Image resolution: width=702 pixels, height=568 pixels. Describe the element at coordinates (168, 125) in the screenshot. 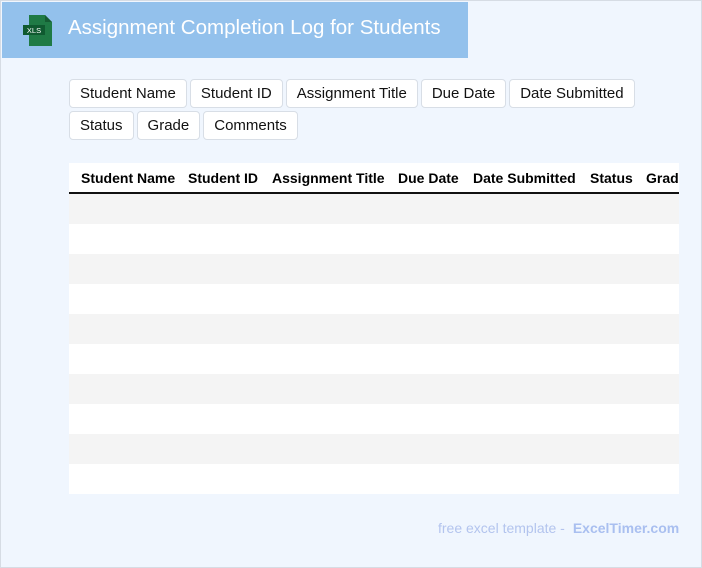

I see `field-chip: Grade` at that location.